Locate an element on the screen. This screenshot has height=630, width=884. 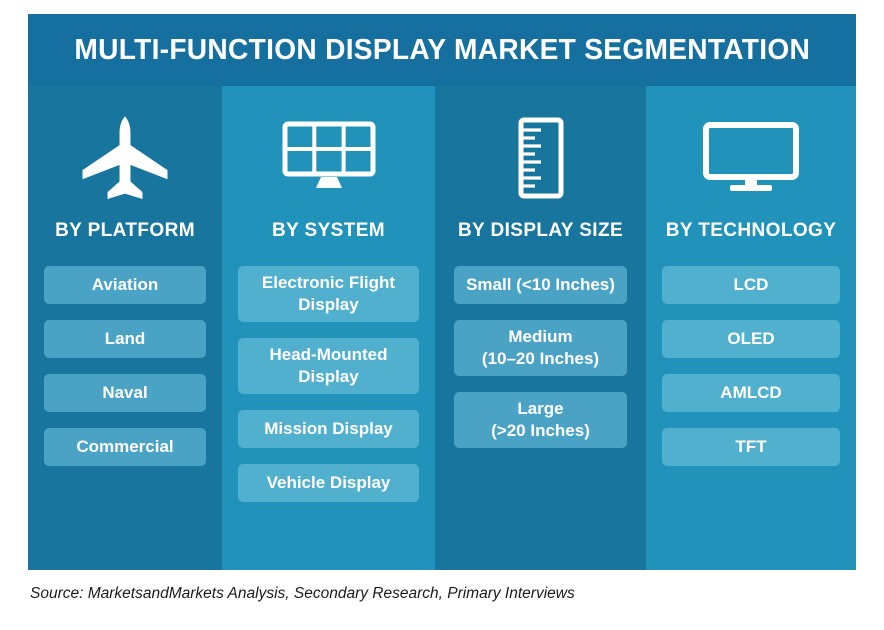
multi-display-icon is located at coordinates (328, 158).